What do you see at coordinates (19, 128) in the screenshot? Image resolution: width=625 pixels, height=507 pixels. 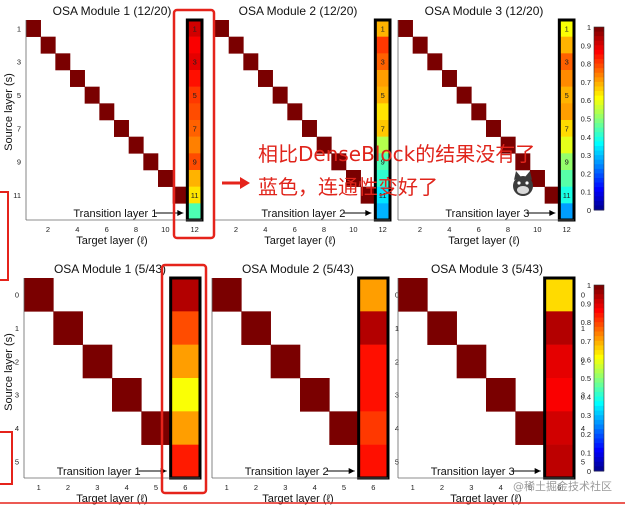 I see `y-tick-label: 7` at bounding box center [19, 128].